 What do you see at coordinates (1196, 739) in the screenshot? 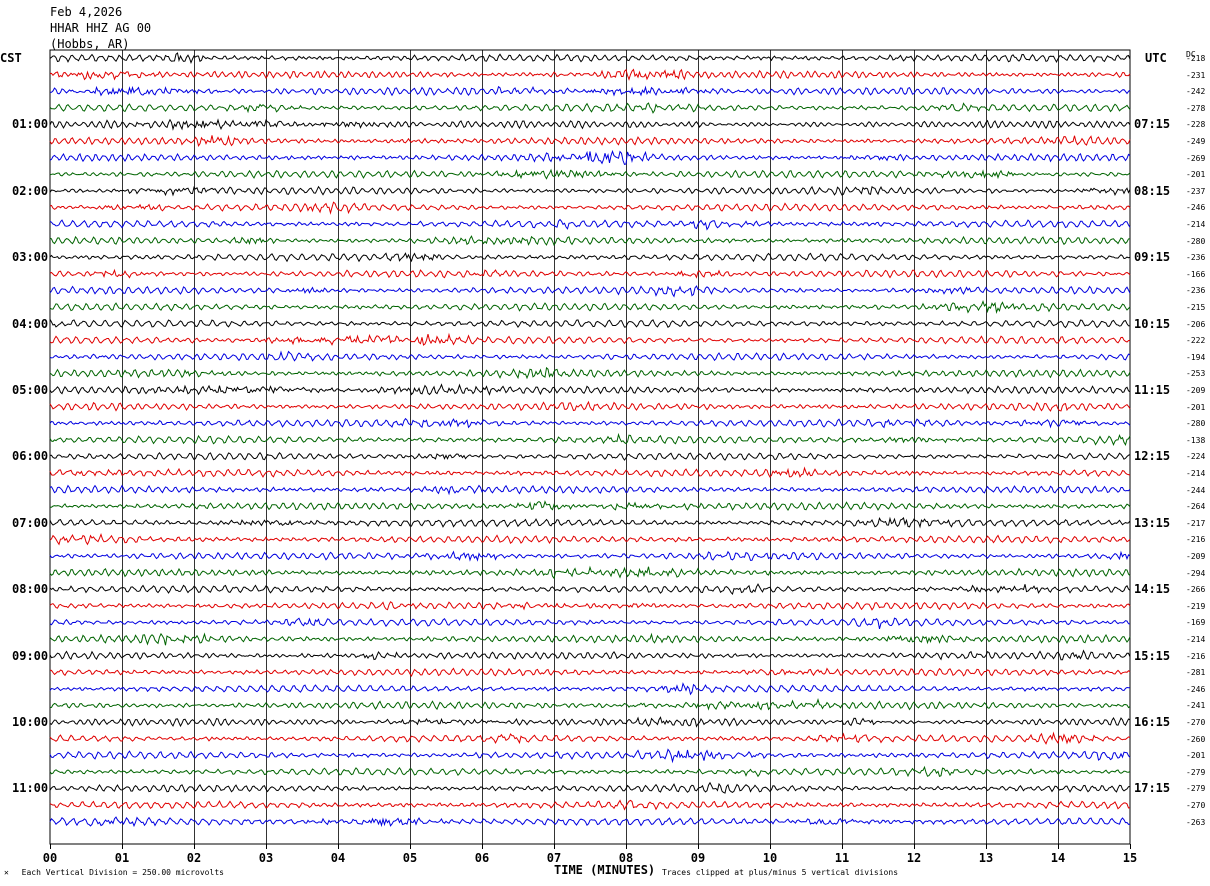
I see `dc-offset-label: -260` at bounding box center [1196, 739].